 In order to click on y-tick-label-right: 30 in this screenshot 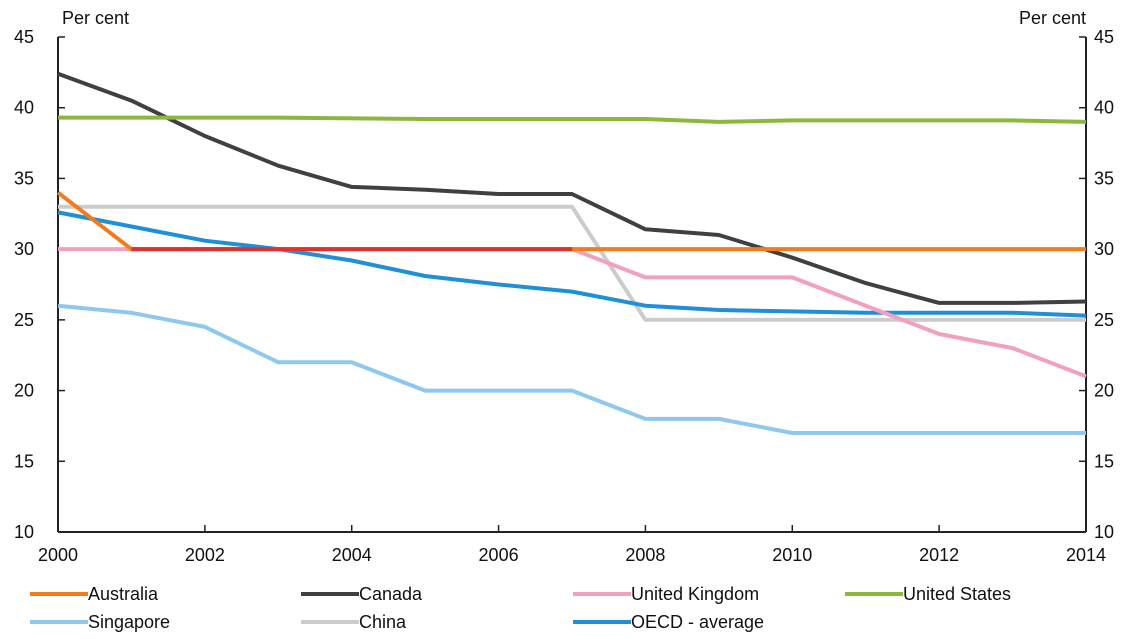, I will do `click(1104, 249)`.